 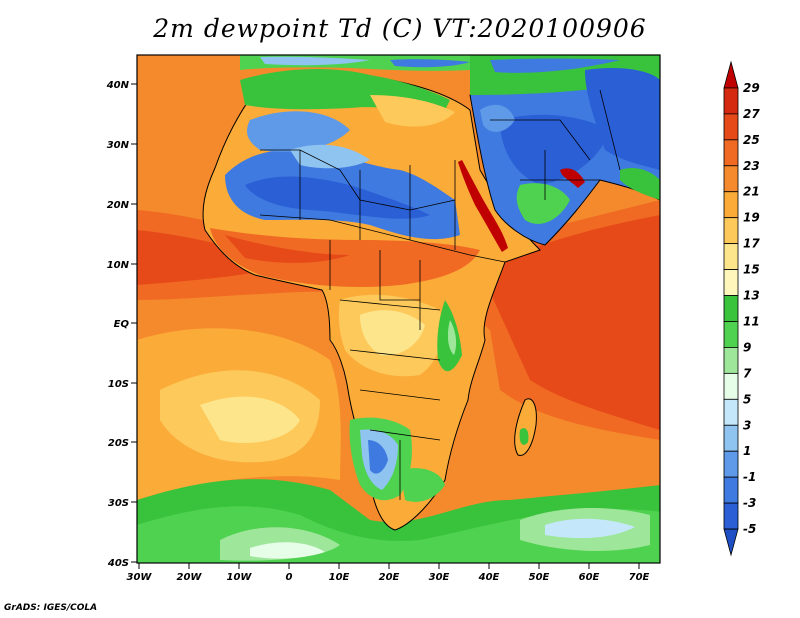 What do you see at coordinates (339, 577) in the screenshot?
I see `lon-label: 10E` at bounding box center [339, 577].